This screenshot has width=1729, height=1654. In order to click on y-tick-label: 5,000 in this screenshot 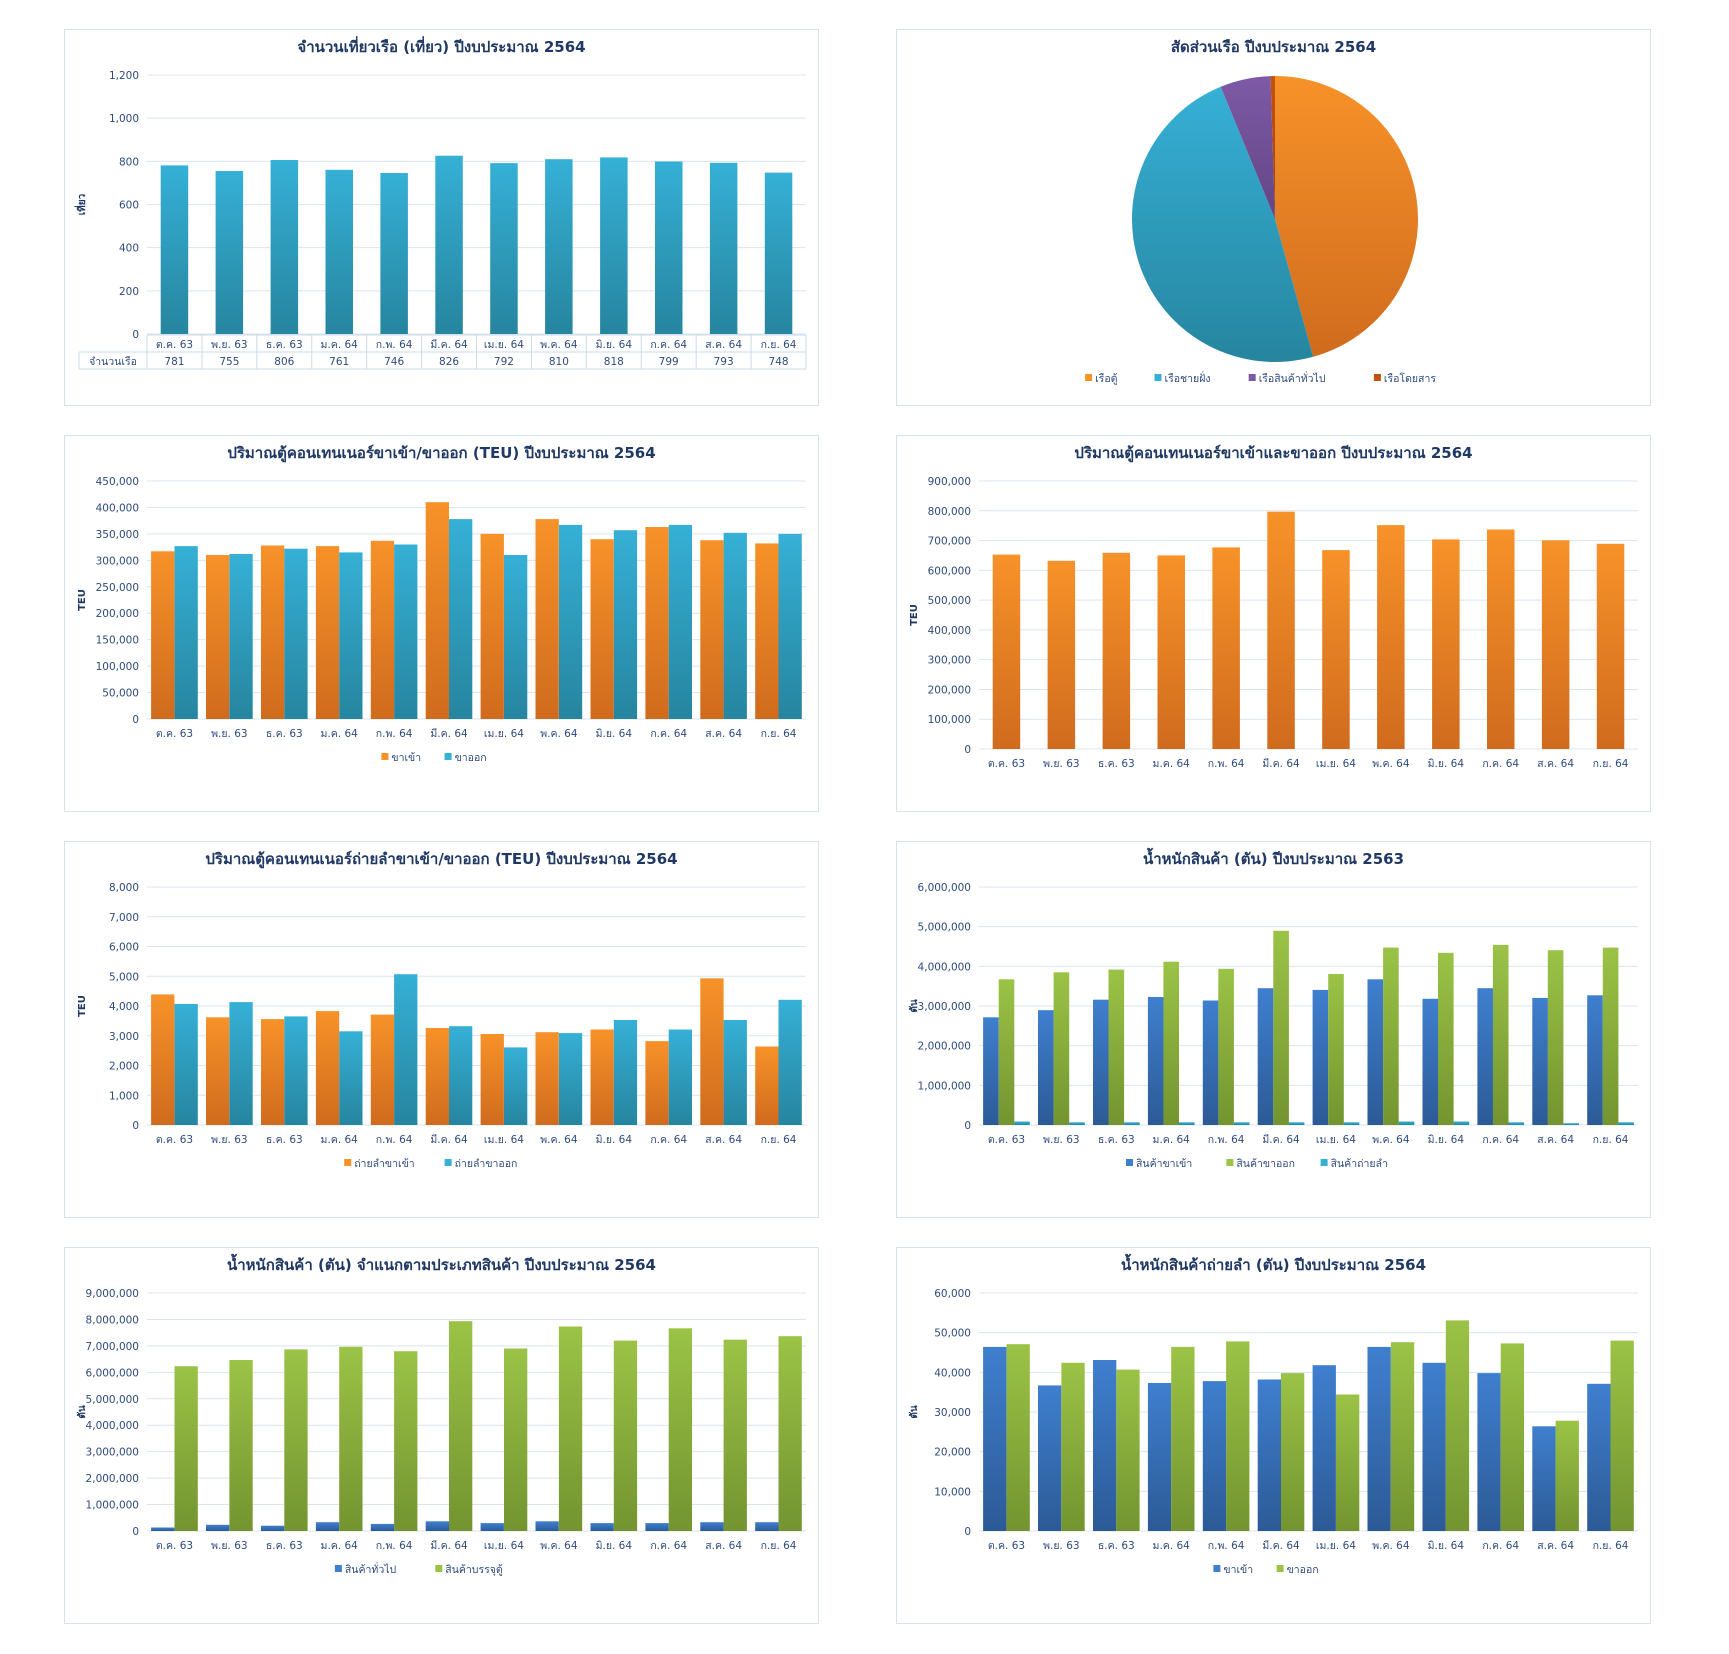, I will do `click(124, 977)`.